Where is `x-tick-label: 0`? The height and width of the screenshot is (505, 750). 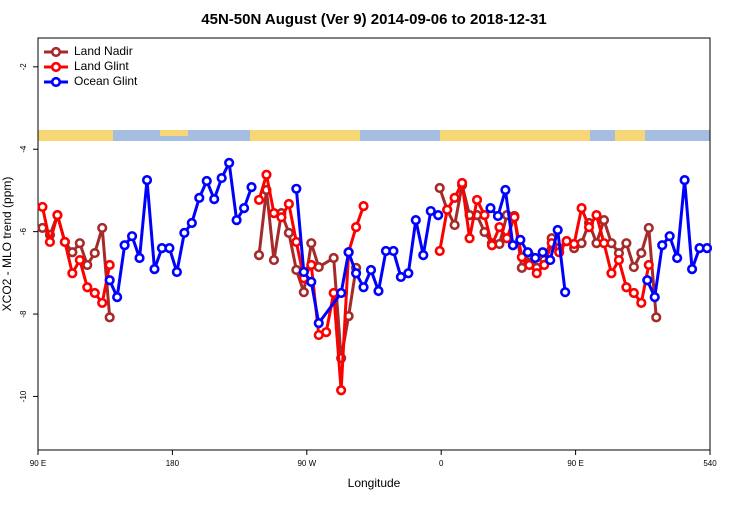 x-tick-label: 0 is located at coordinates (441, 463).